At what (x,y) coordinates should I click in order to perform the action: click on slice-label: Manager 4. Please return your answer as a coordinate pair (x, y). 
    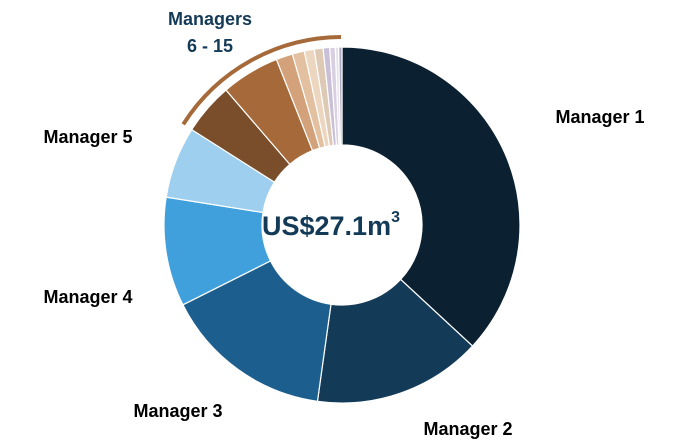
    Looking at the image, I should click on (87, 297).